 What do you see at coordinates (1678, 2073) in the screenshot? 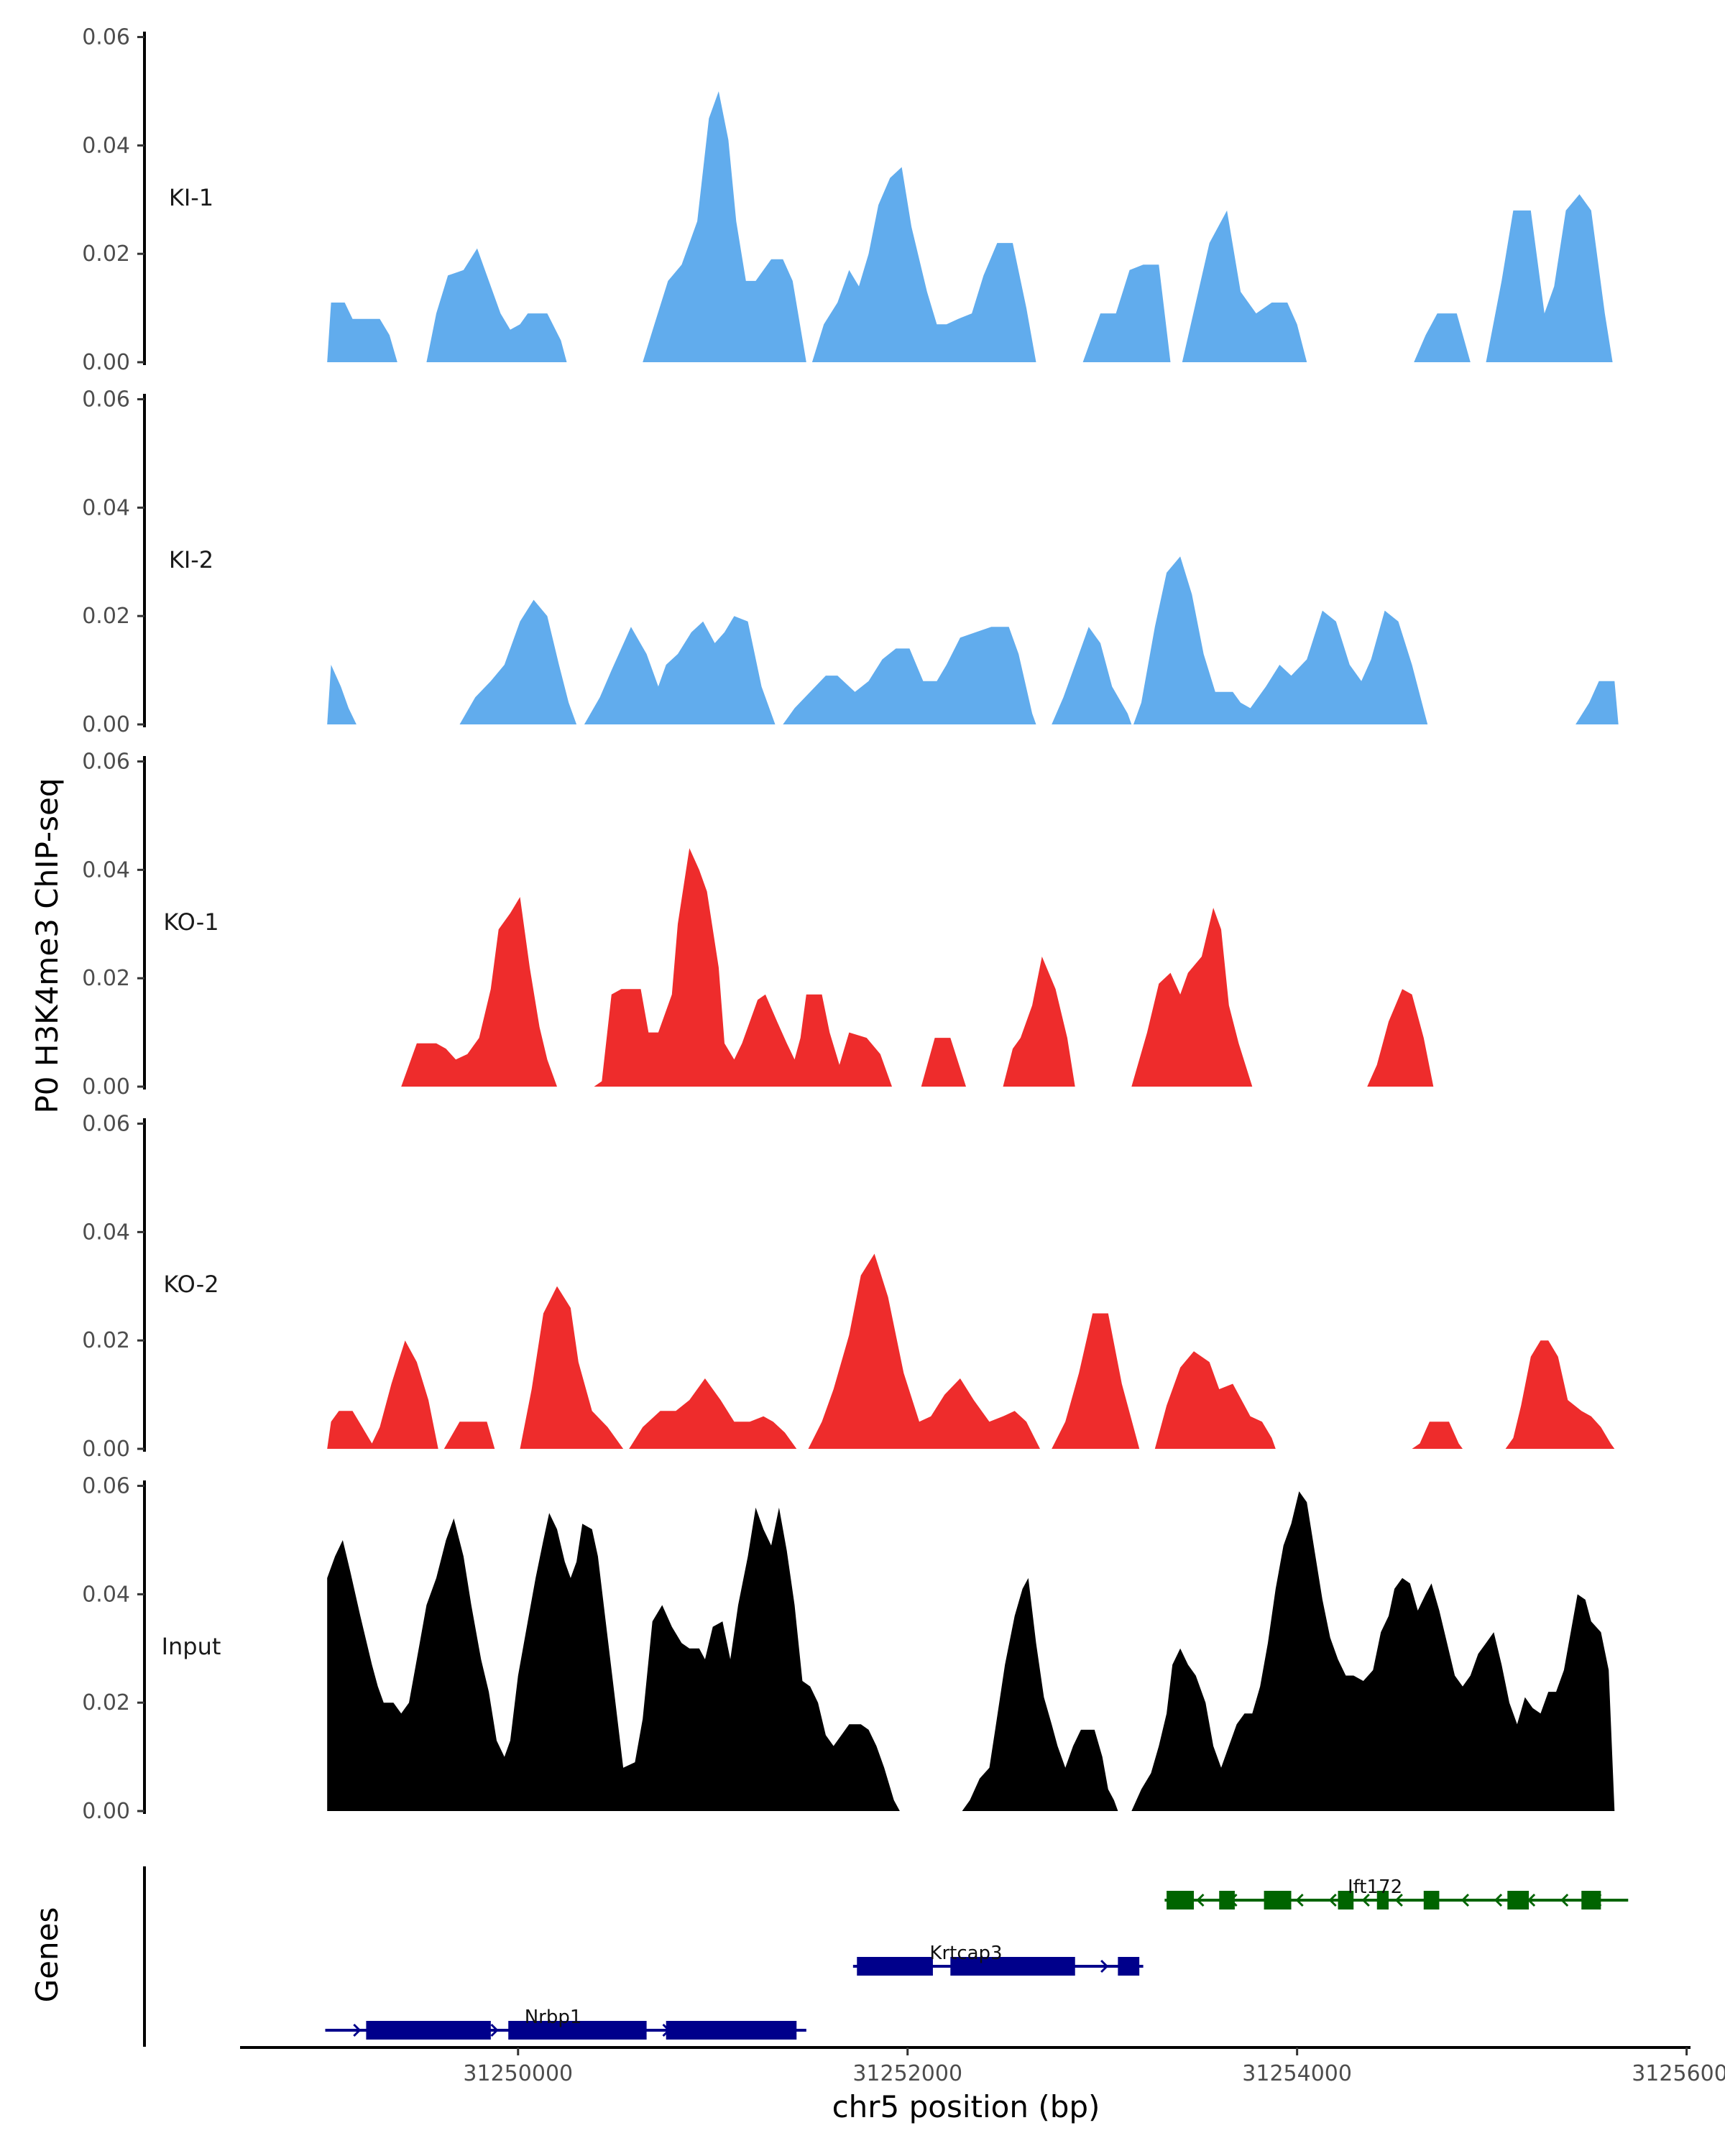
I see `x-tick-label: 31256000` at bounding box center [1678, 2073].